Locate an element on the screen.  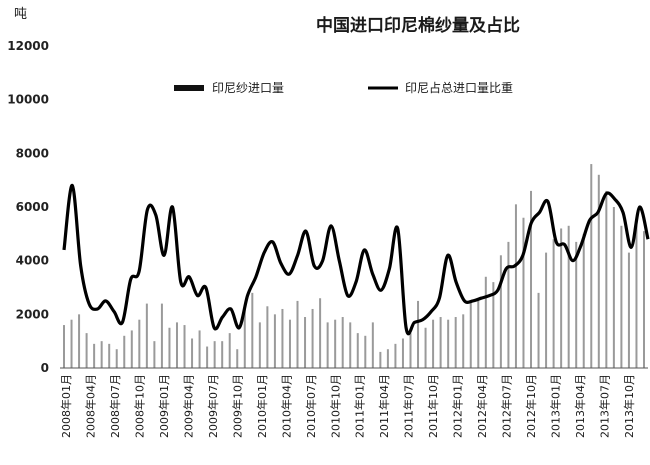
x-tick-label: 2011年01月 is located at coordinates (360, 406).